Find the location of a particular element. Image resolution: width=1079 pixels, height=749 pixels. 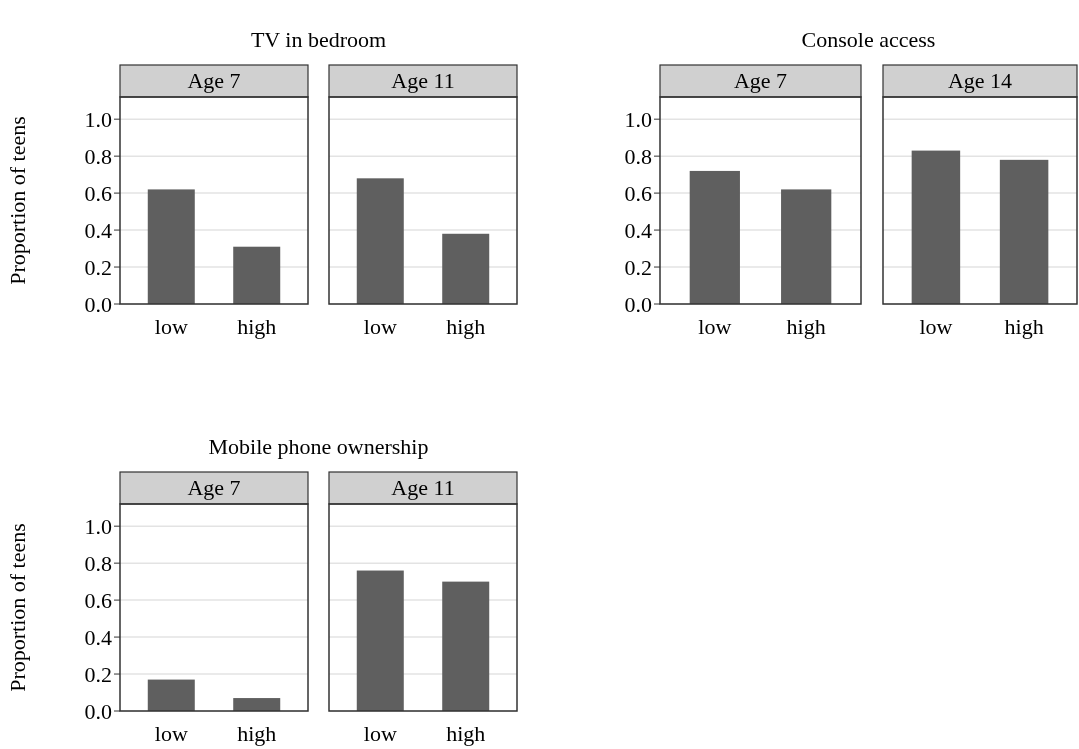

chart-title: Mobile phone ownership is located at coordinates (318, 446).